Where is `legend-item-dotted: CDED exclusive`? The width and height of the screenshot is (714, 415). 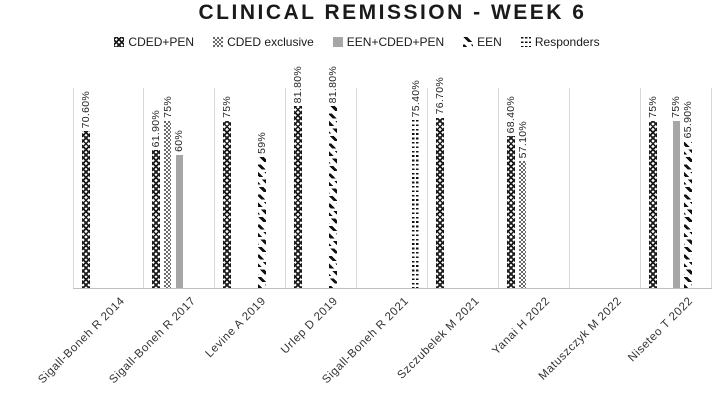
legend-item-dotted: CDED exclusive is located at coordinates (263, 42).